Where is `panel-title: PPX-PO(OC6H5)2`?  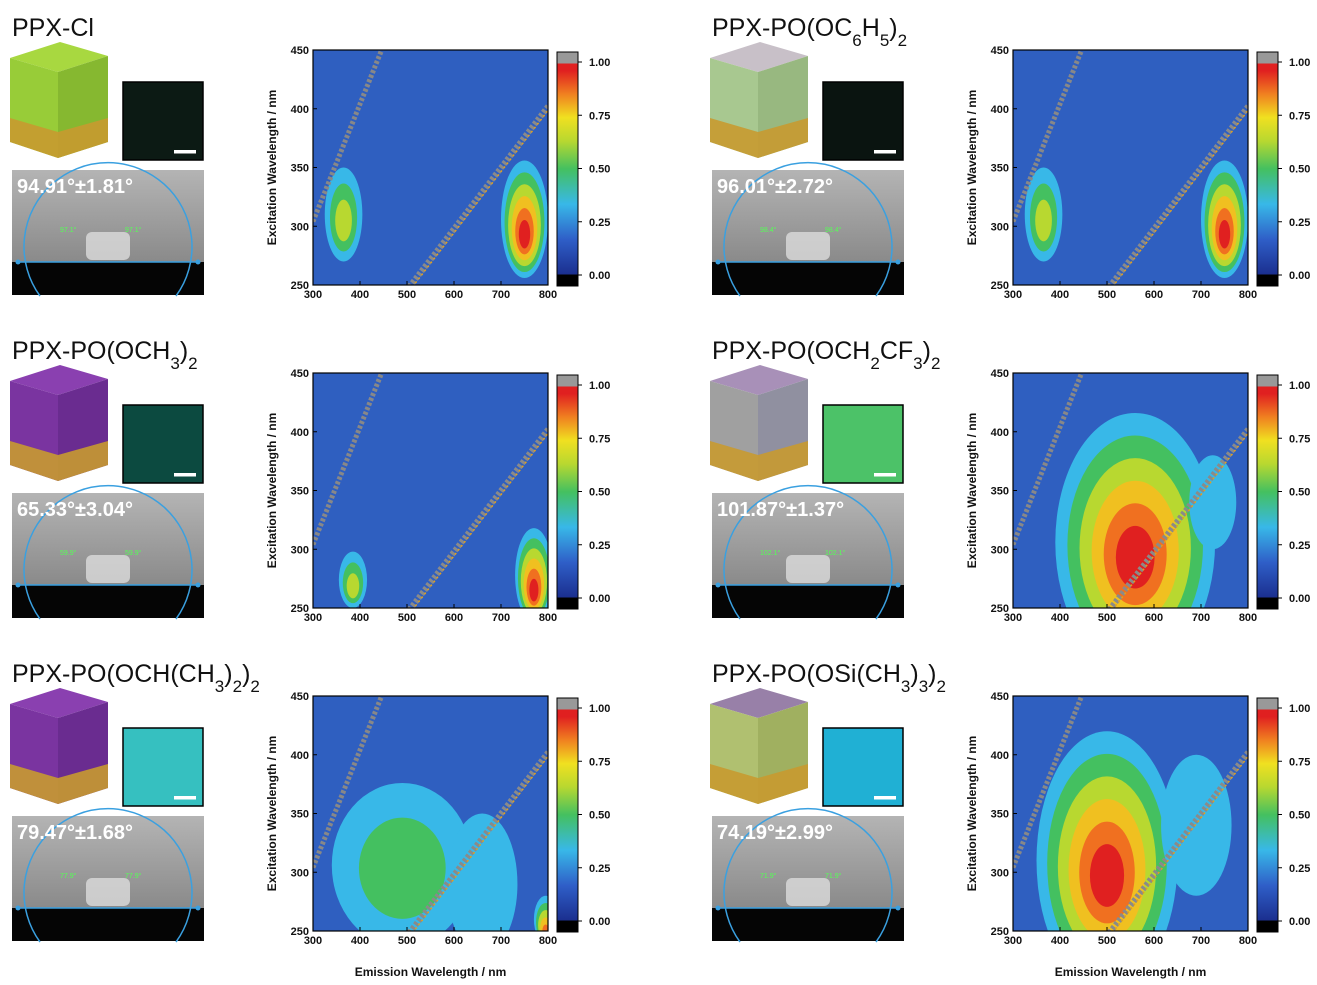
panel-title: PPX-PO(OC6H5)2 is located at coordinates (809, 32).